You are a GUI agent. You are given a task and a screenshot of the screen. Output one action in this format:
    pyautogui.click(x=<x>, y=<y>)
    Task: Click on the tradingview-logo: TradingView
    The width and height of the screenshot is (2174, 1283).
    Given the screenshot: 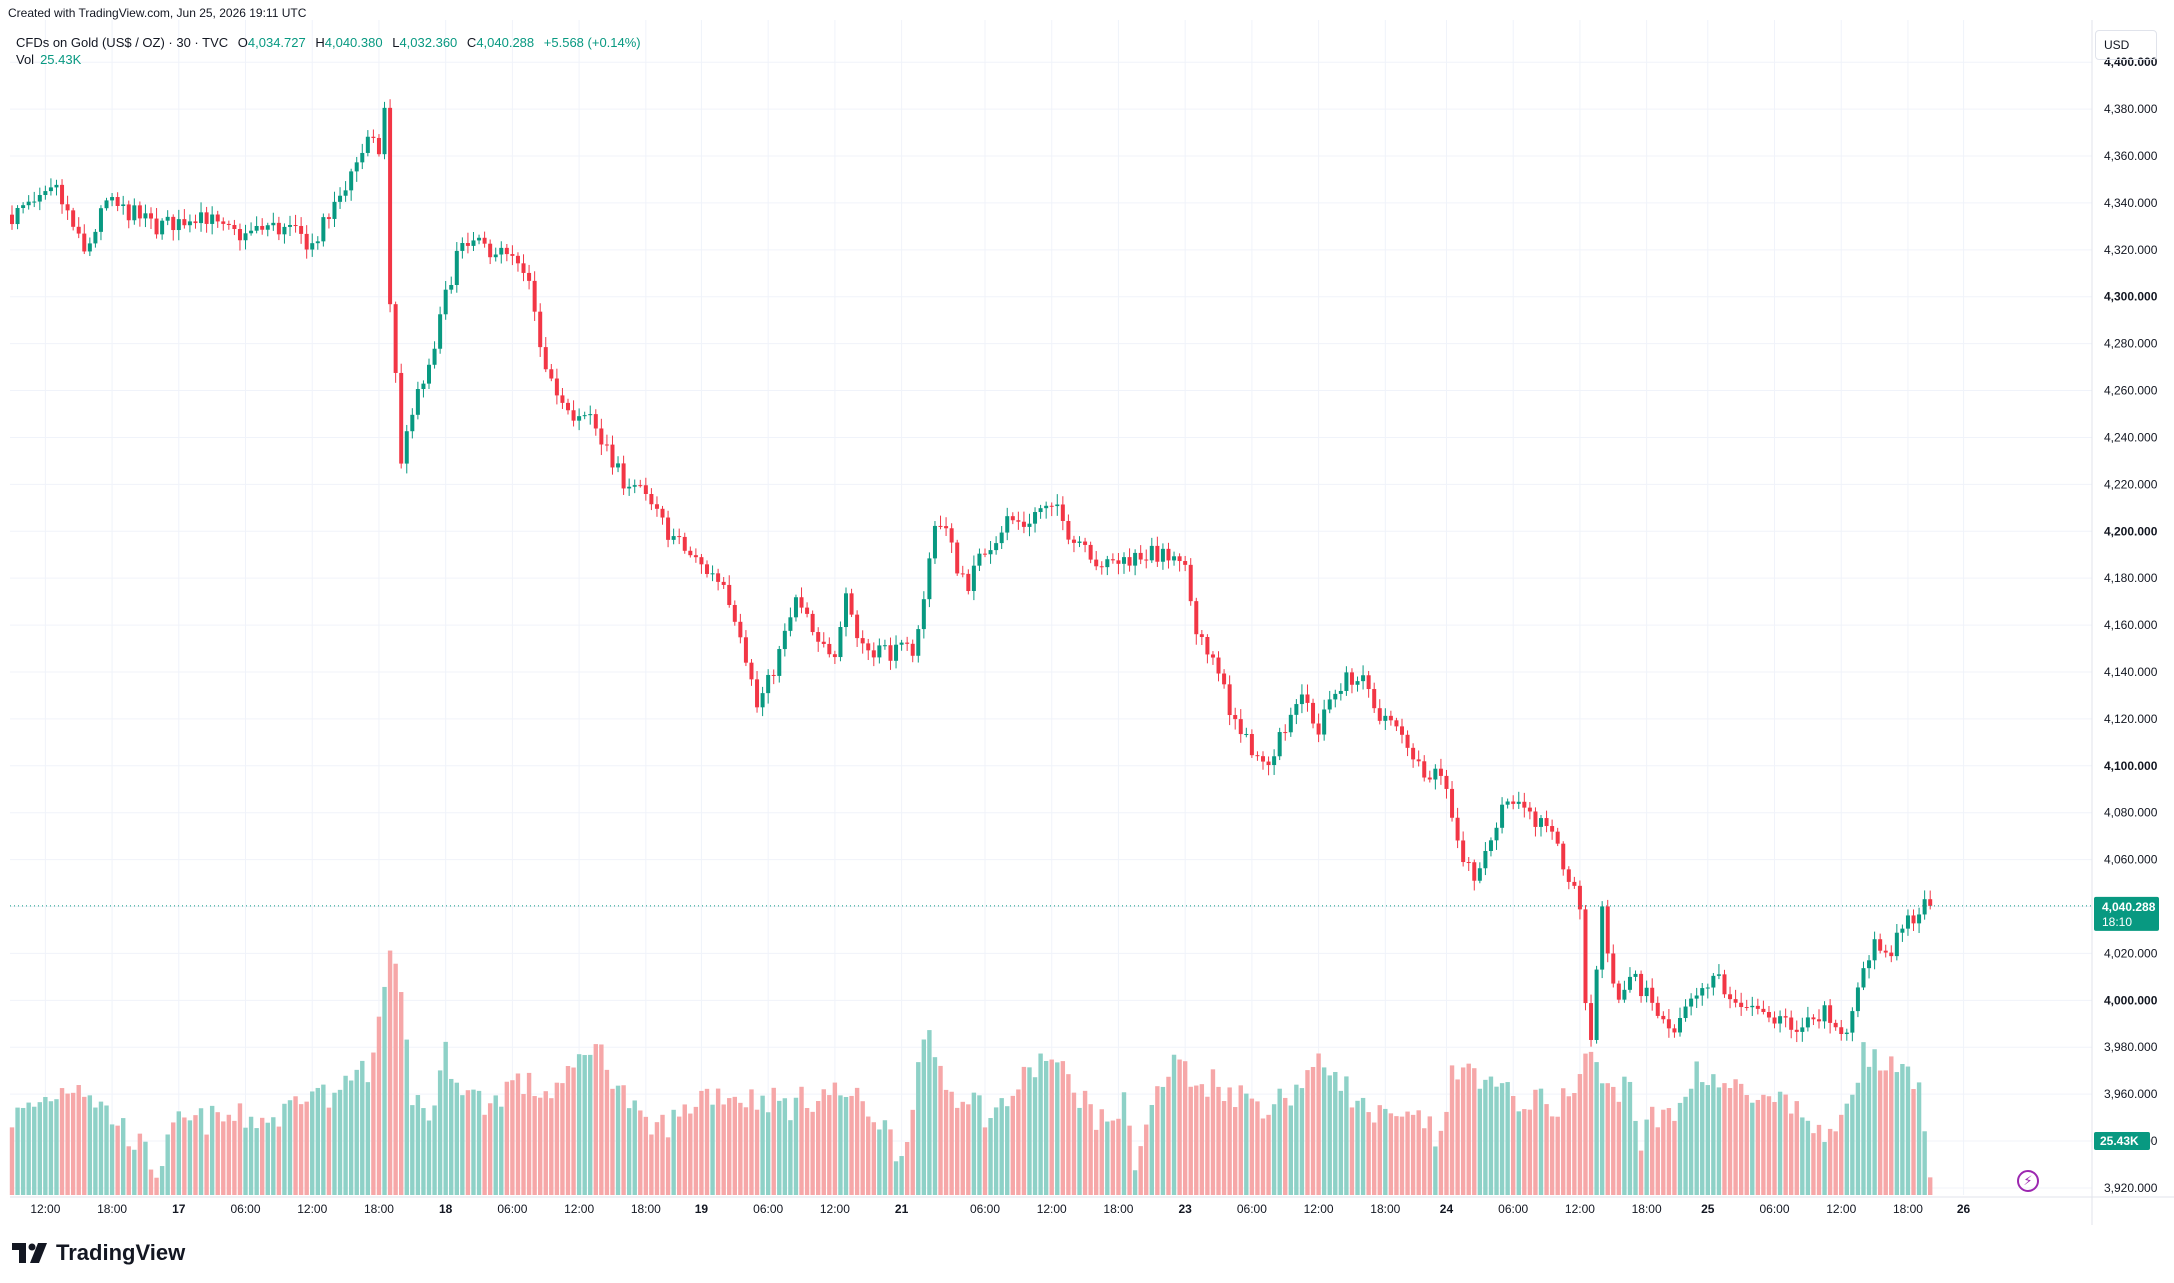 What is the action you would take?
    pyautogui.click(x=98, y=1253)
    